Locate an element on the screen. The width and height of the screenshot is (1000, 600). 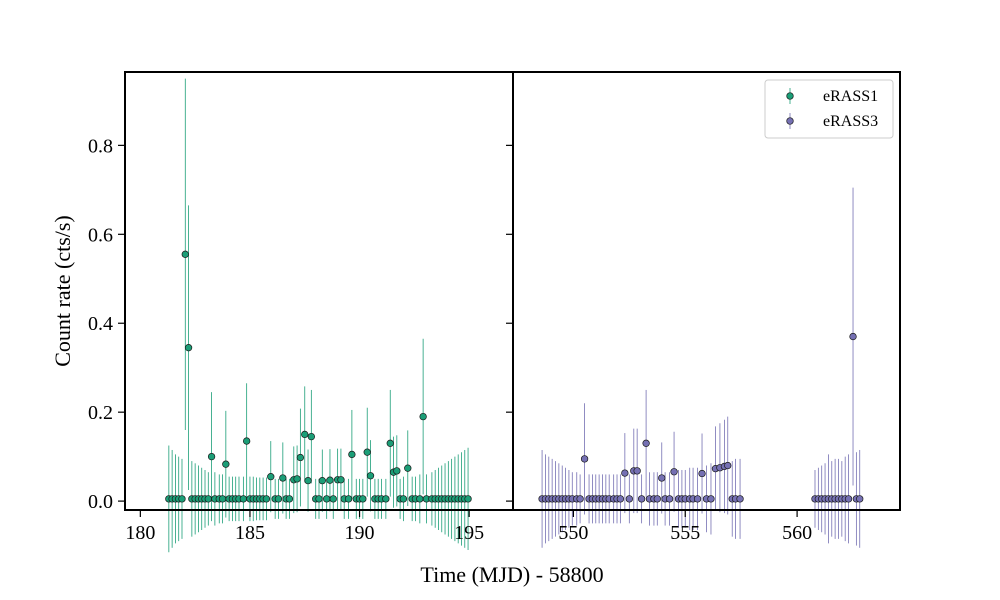
y-axis-label: Count rate (cts/s) is located at coordinates (62, 291).